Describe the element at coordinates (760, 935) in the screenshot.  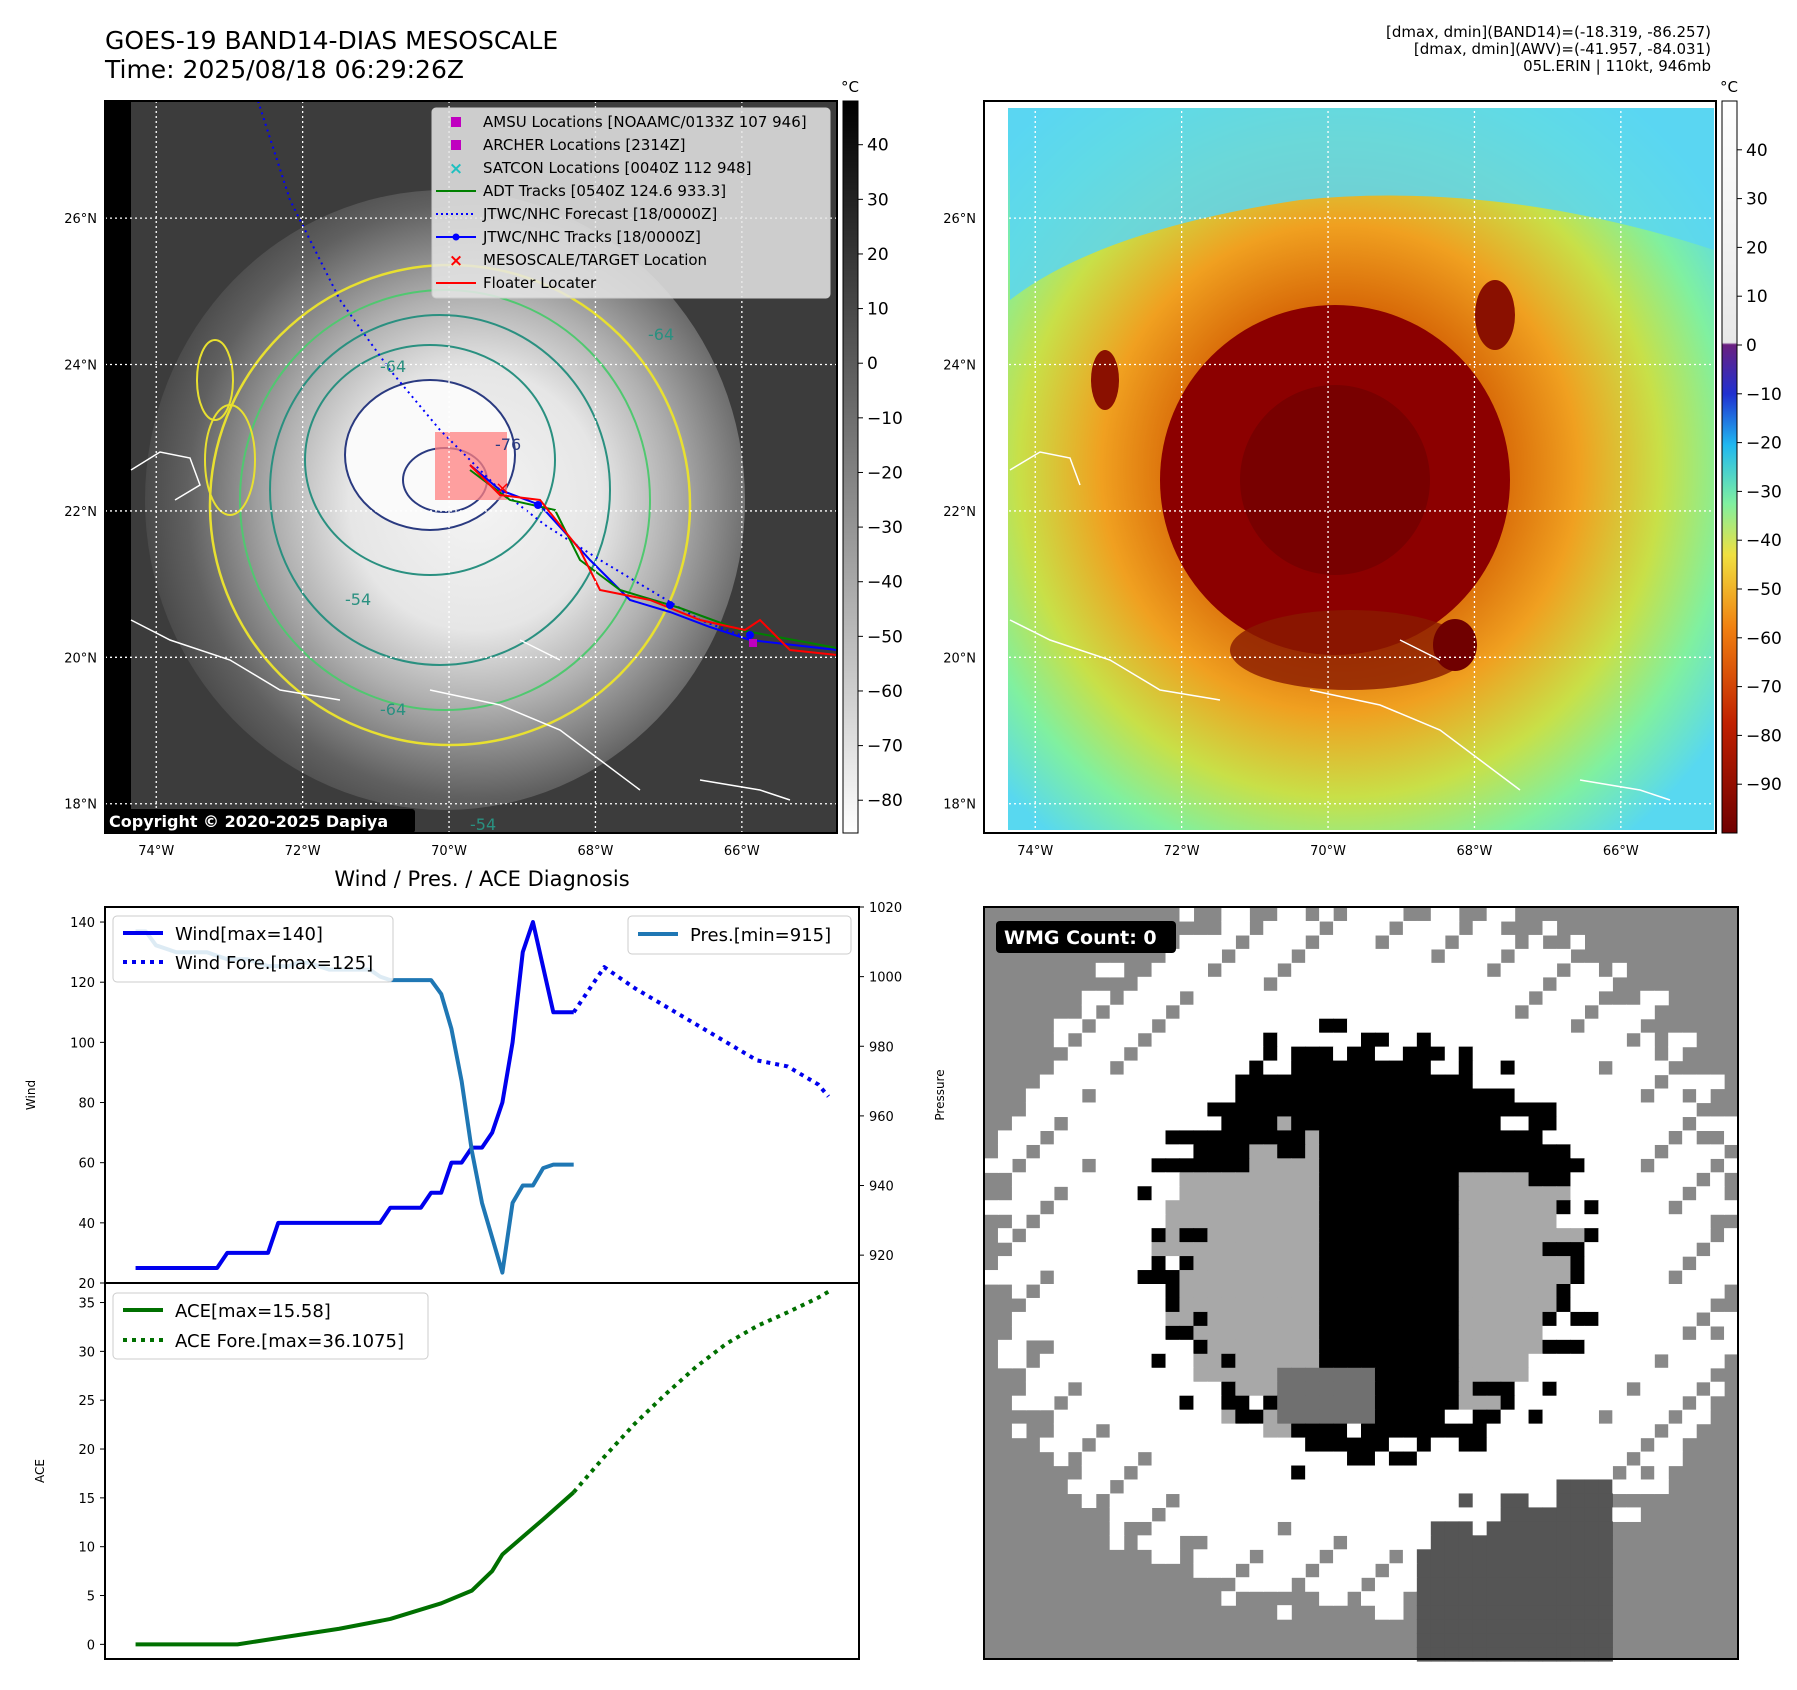
I see `pres-legend-label: Pres.[min=915]` at that location.